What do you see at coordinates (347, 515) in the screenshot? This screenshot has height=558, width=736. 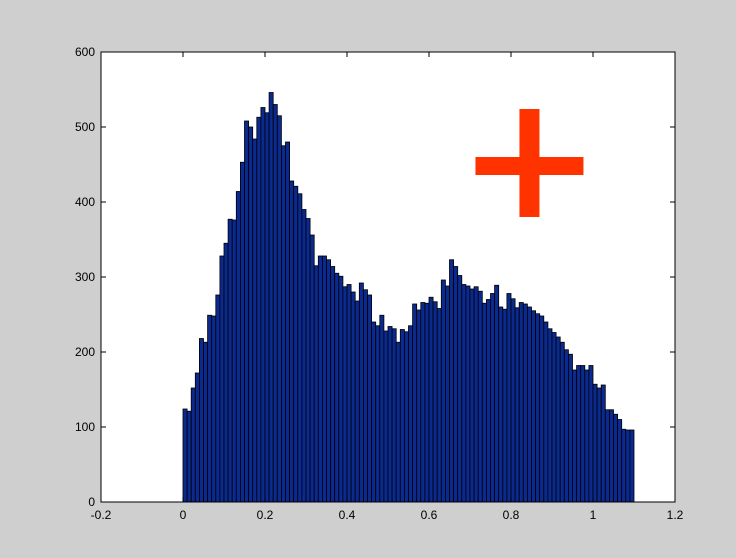 I see `x-tick-label: 0.4` at bounding box center [347, 515].